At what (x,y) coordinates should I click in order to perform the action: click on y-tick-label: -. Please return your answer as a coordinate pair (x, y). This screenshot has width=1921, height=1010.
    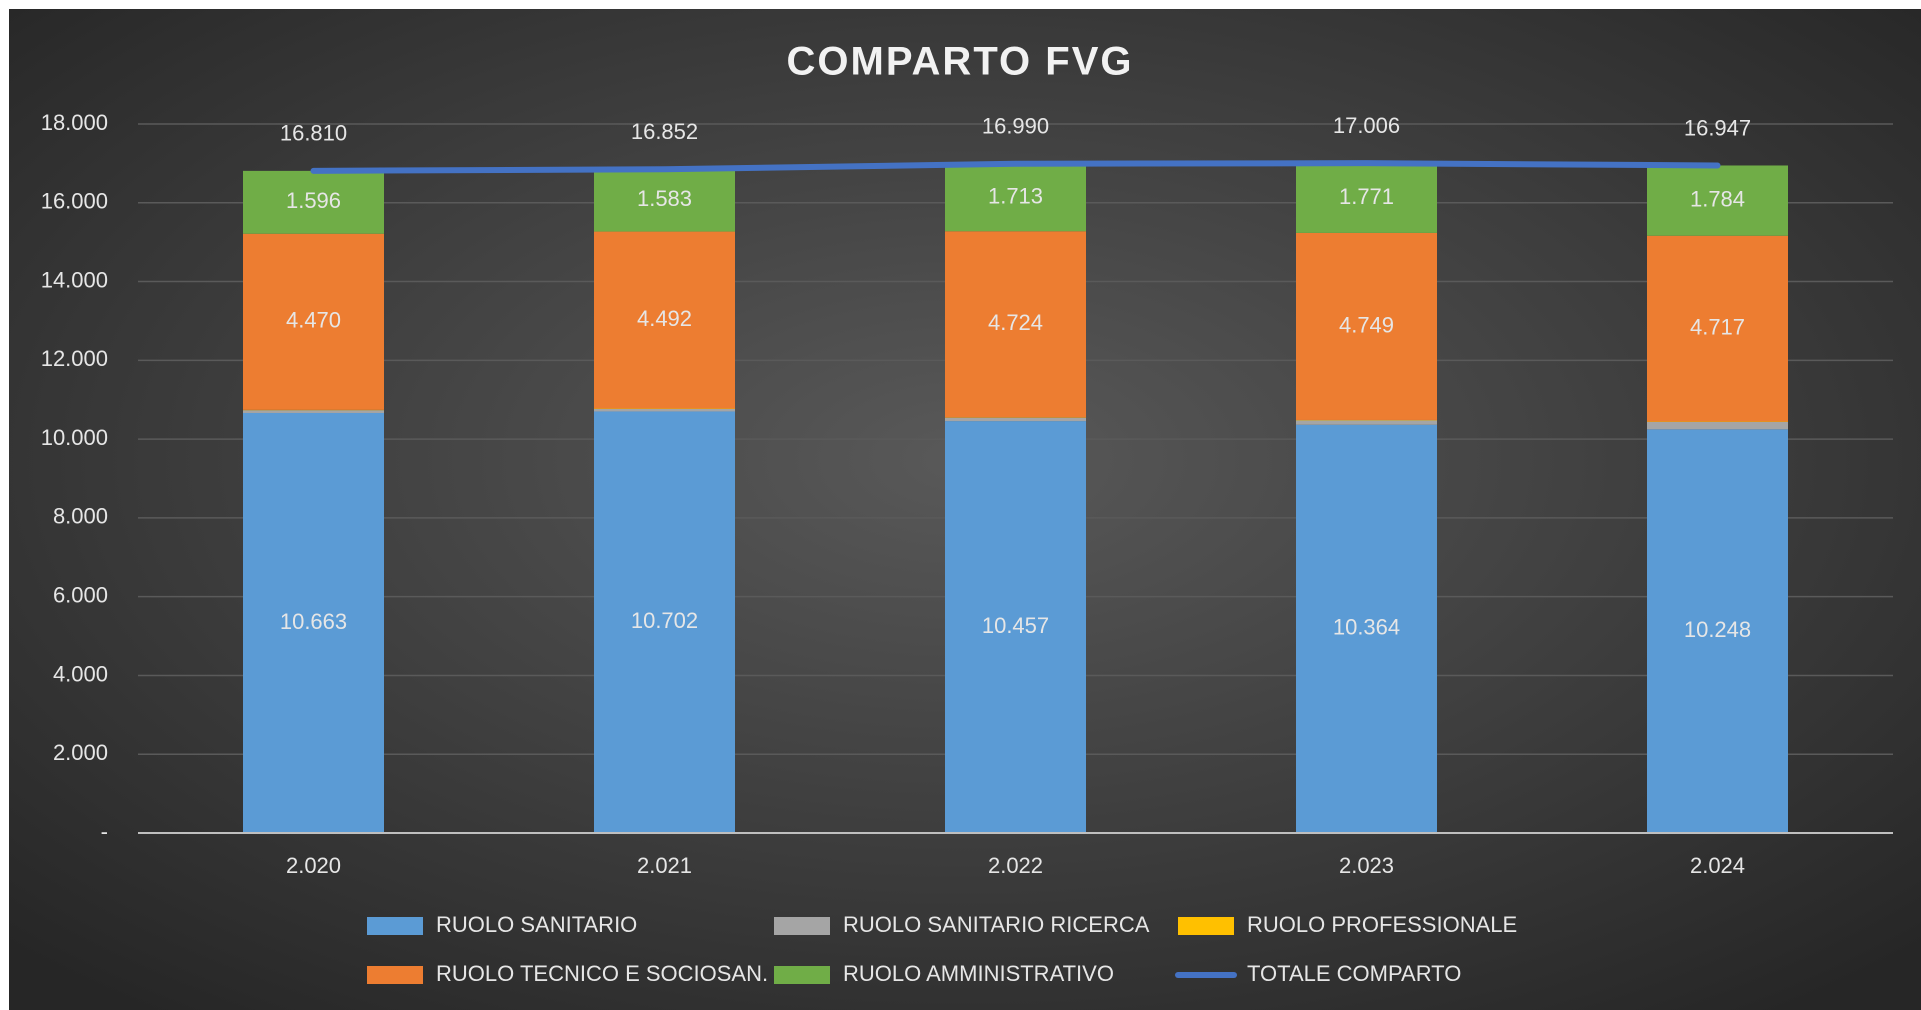
    Looking at the image, I should click on (104, 831).